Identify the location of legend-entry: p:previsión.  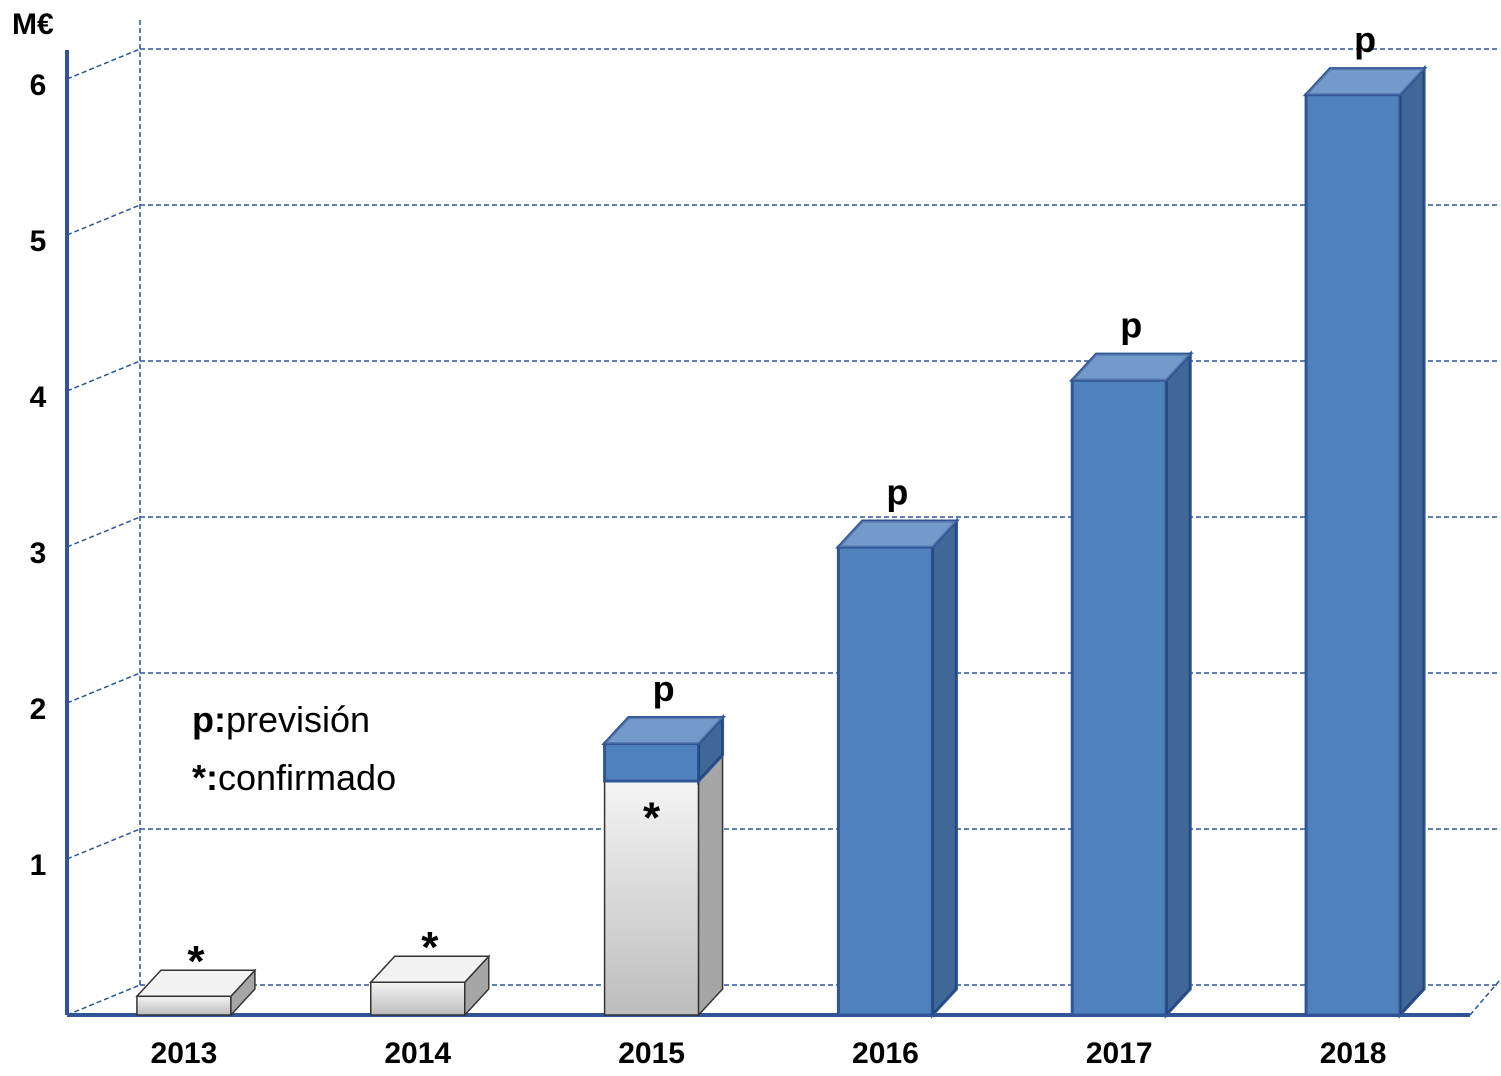
(281, 719).